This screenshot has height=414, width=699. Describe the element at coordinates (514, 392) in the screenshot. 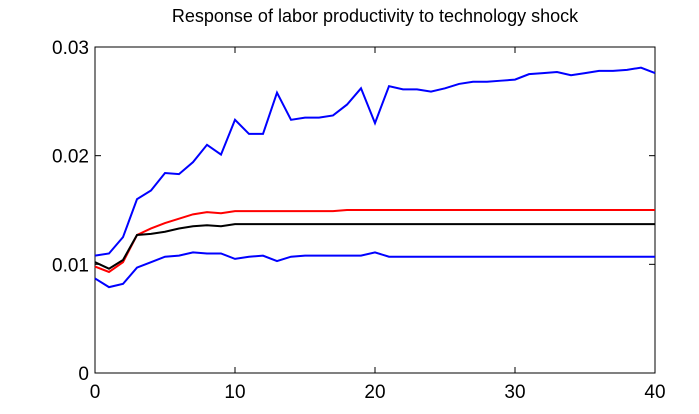

I see `x-tick-label: 30` at that location.